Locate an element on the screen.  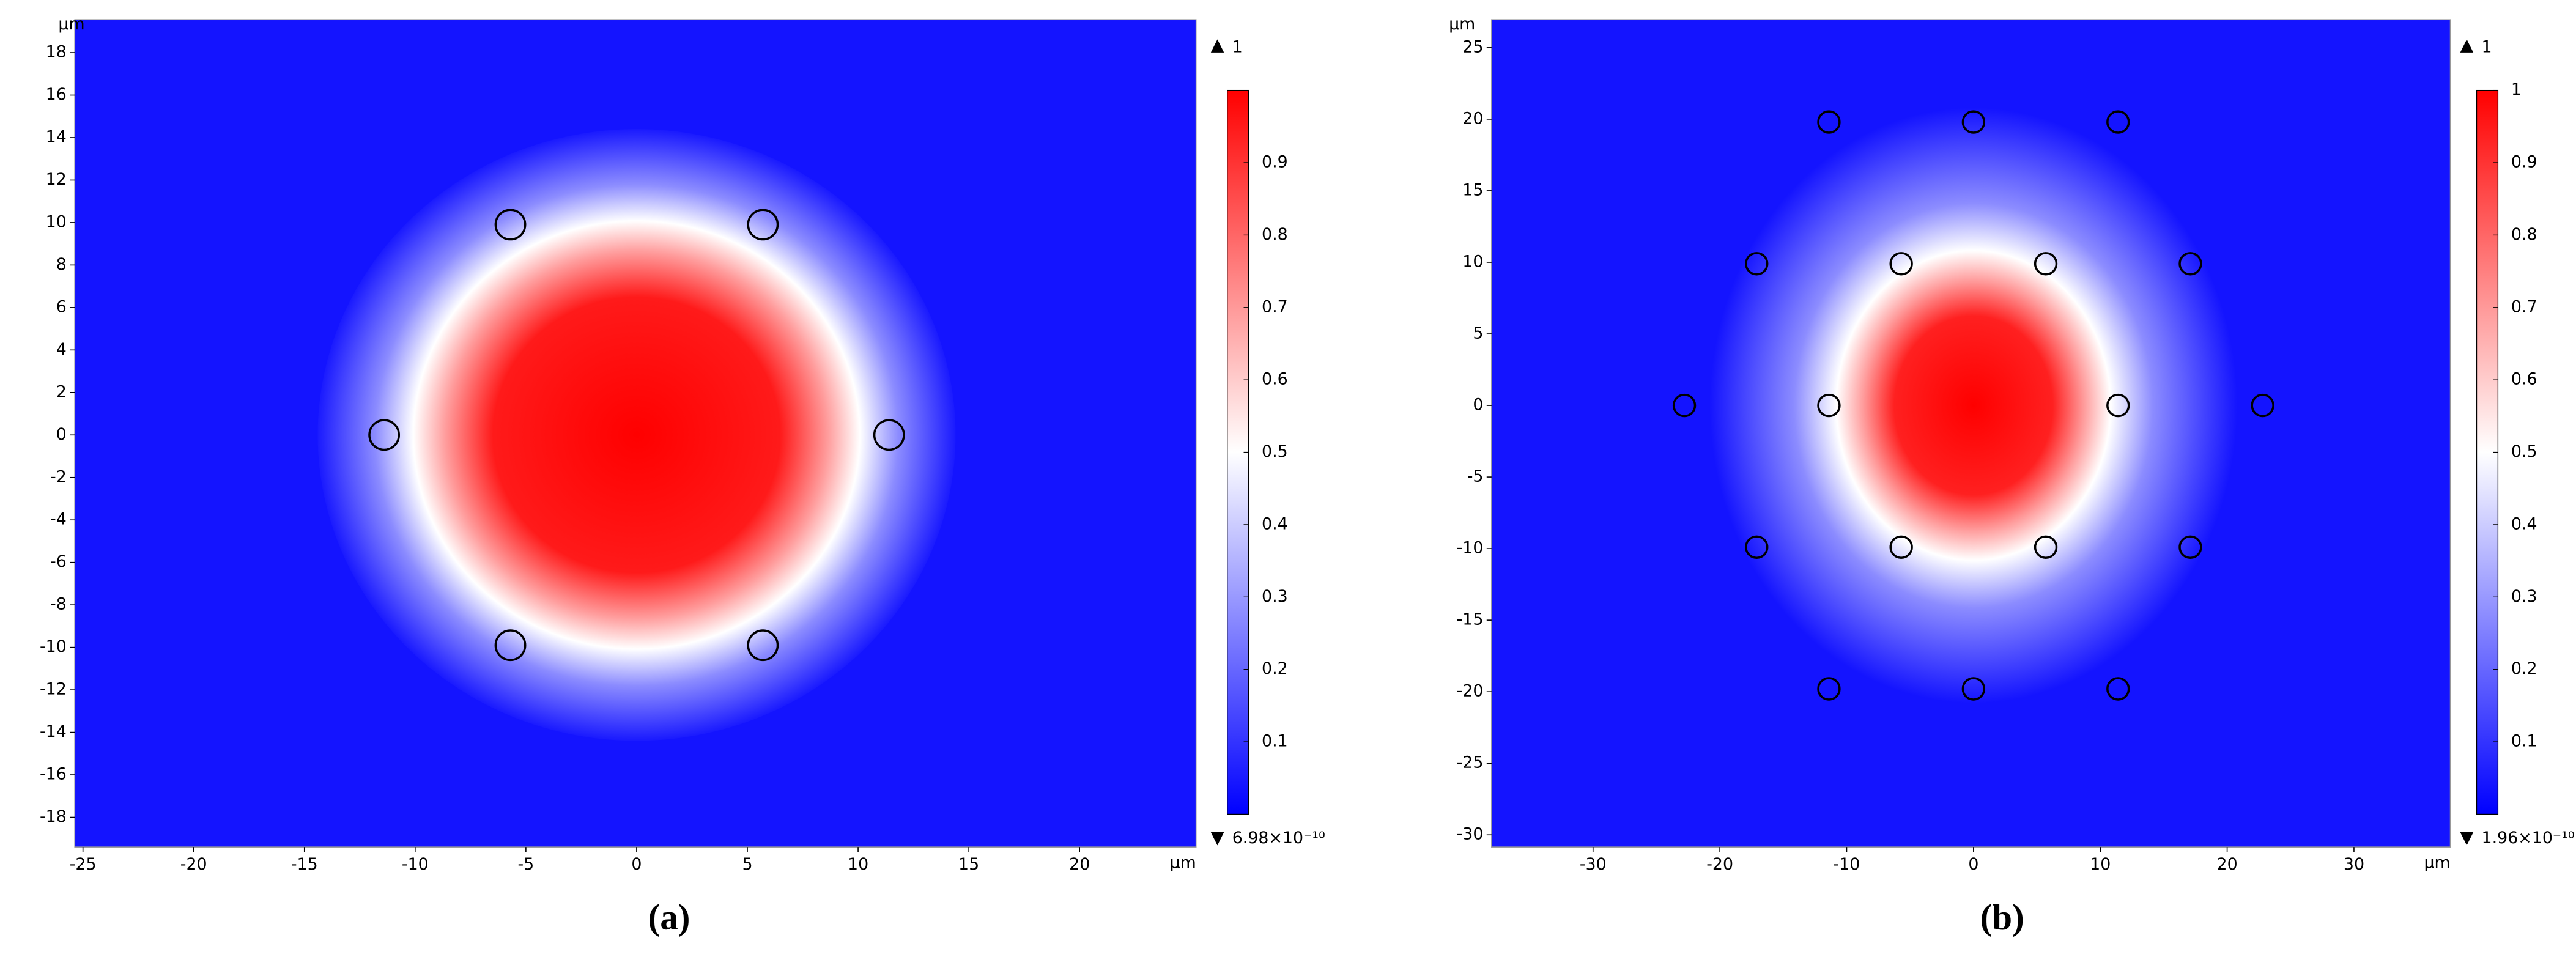
panel-label: (a) is located at coordinates (669, 916).